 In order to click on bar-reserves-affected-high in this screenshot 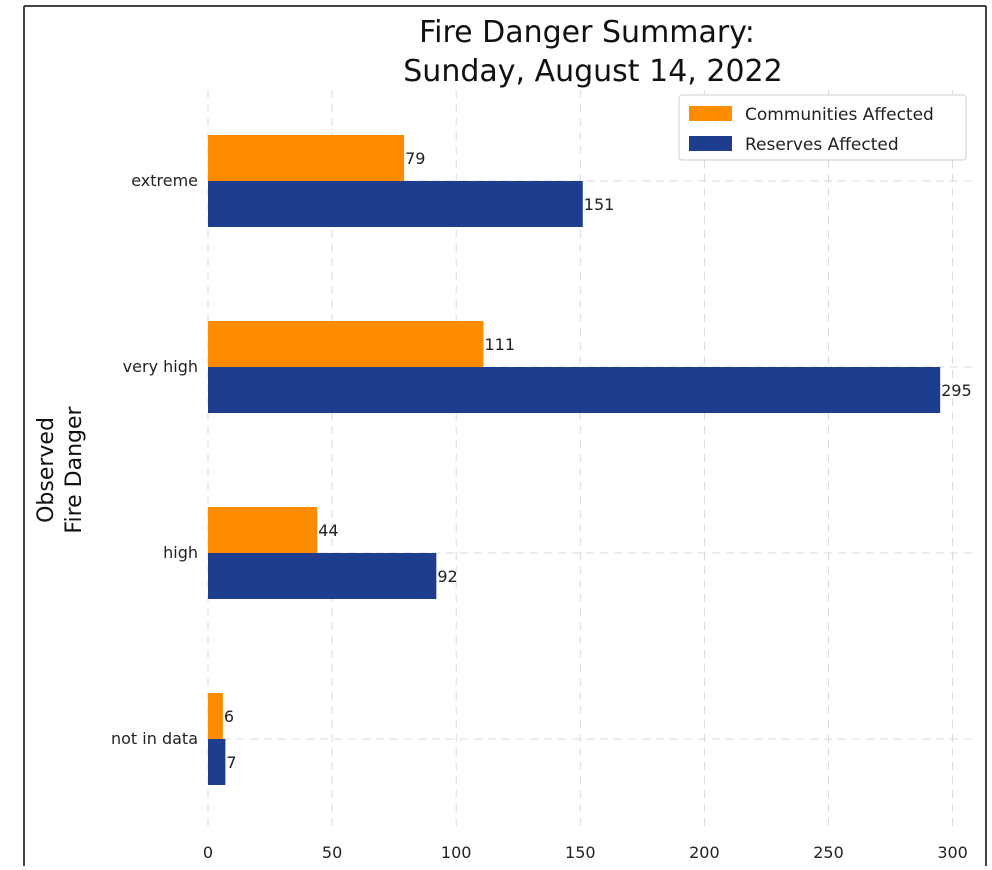, I will do `click(322, 576)`.